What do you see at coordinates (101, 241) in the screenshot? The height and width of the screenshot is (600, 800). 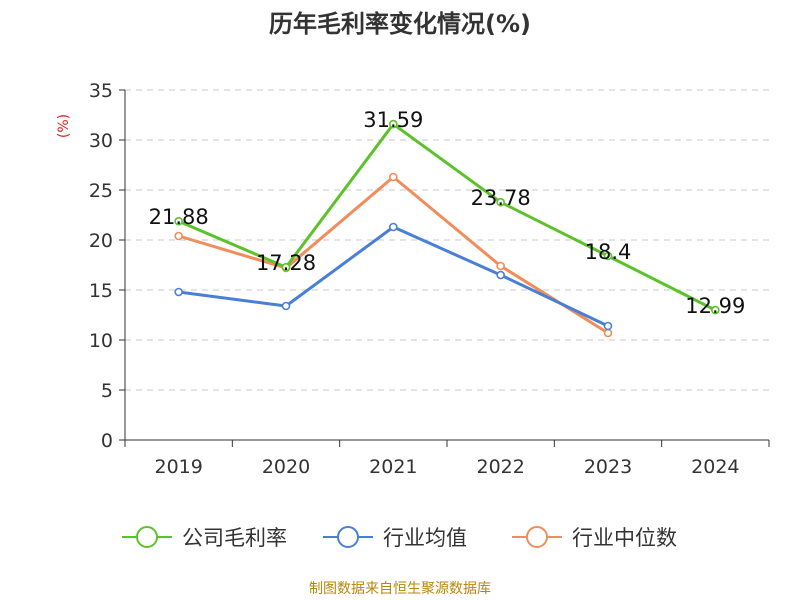 I see `y-tick-label: 20` at bounding box center [101, 241].